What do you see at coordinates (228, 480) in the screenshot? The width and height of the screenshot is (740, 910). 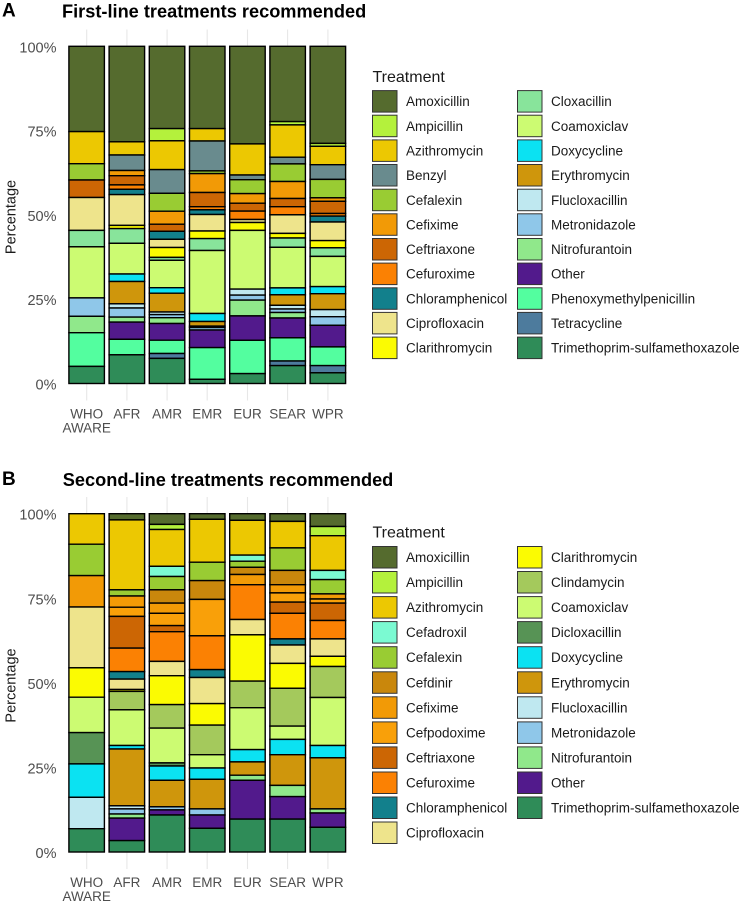 I see `svg-text:Second-line treatments recomme: Second-line treatments recommended` at bounding box center [228, 480].